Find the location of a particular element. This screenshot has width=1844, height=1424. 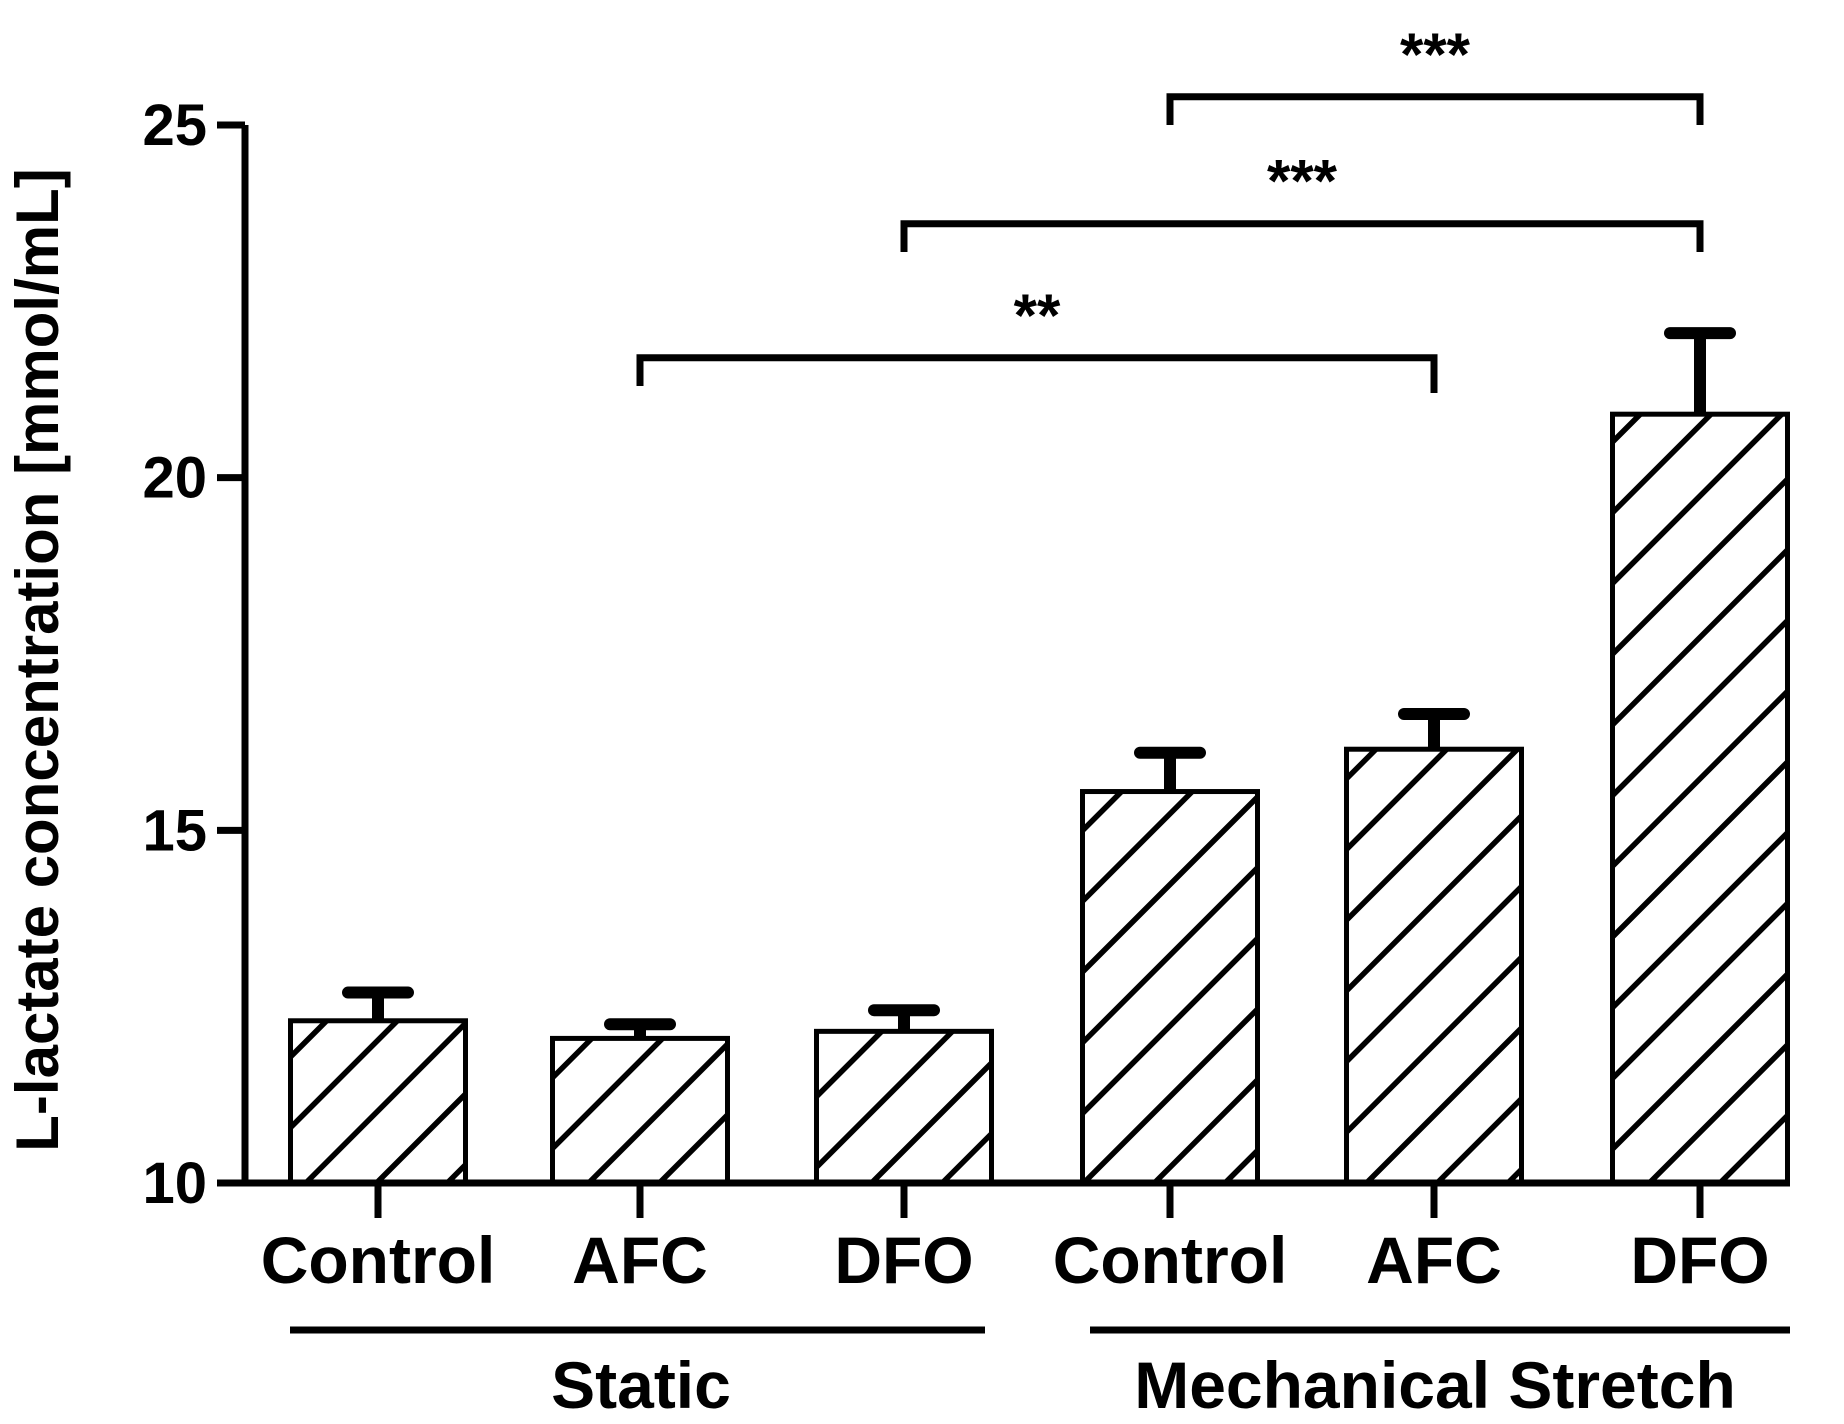

significance-label-2: *** is located at coordinates (1302, 181).